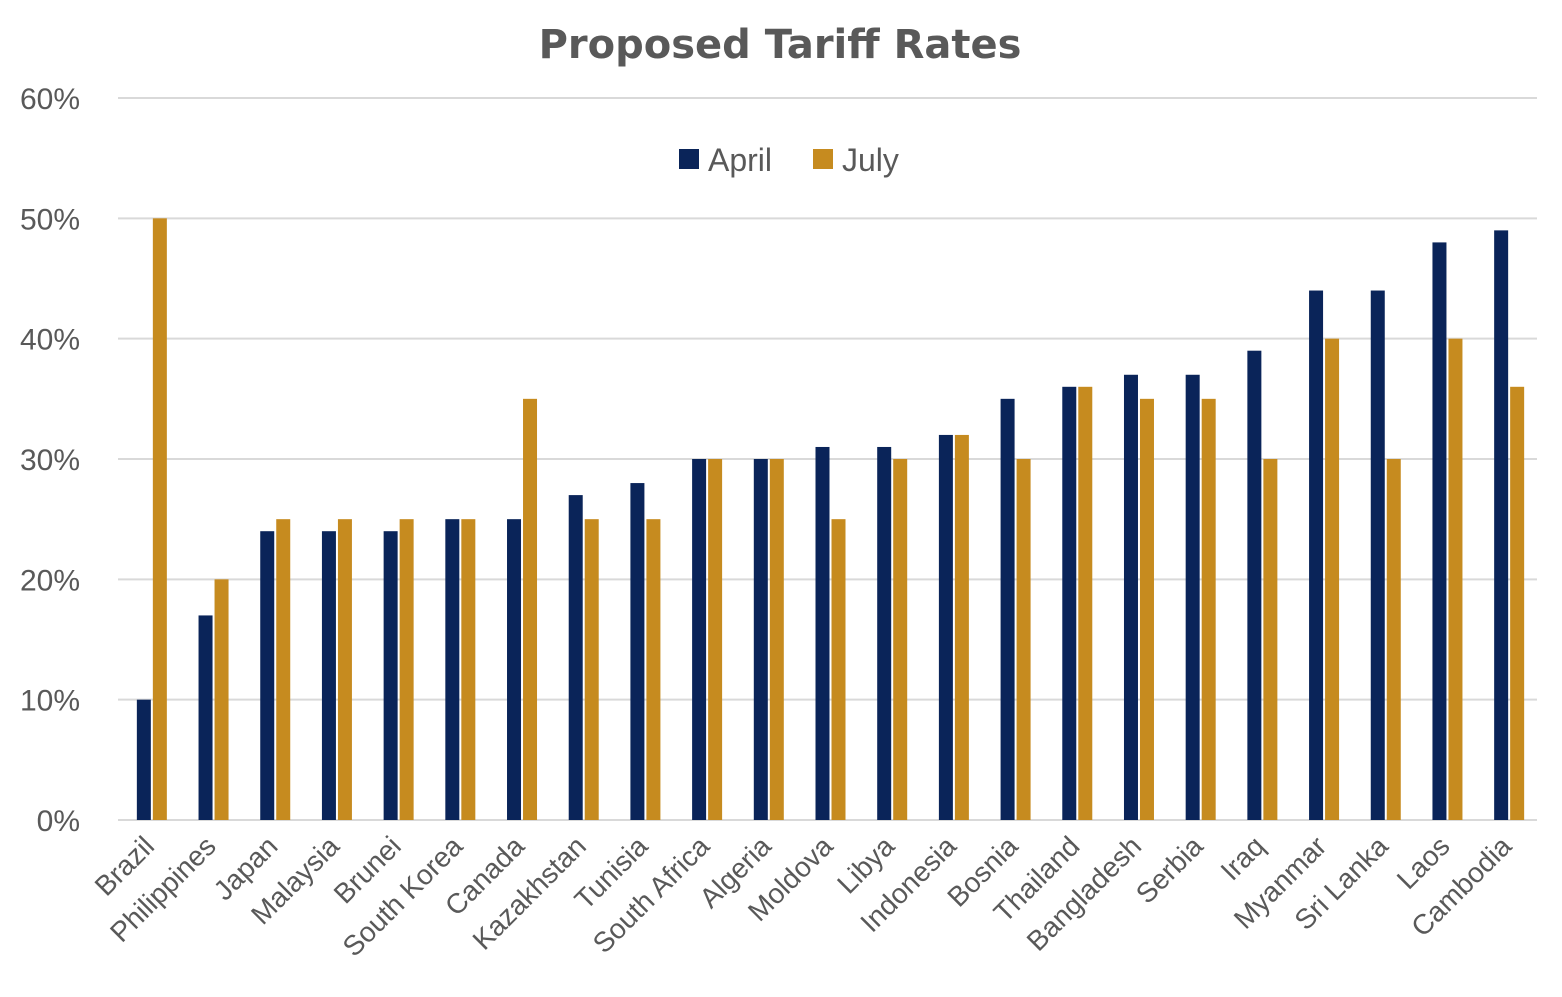  Describe the element at coordinates (1393, 639) in the screenshot. I see `bar-july-sri-lanka` at that location.